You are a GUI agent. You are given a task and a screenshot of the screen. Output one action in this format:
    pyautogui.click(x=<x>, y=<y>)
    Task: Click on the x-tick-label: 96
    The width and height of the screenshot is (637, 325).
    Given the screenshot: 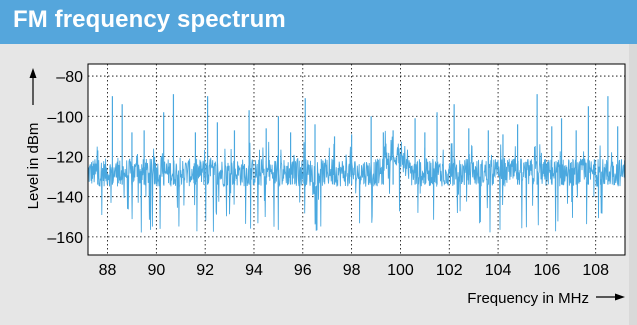 What is the action you would take?
    pyautogui.click(x=303, y=270)
    